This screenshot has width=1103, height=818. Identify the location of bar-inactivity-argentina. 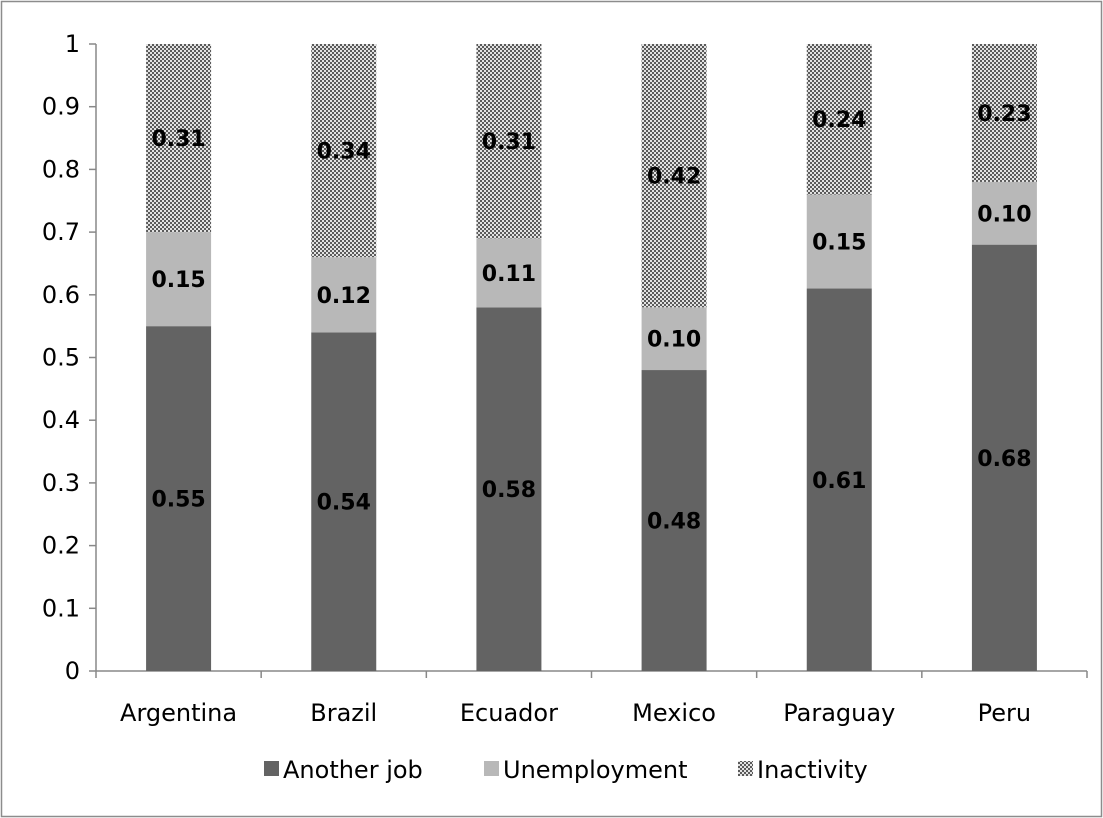
(179, 138).